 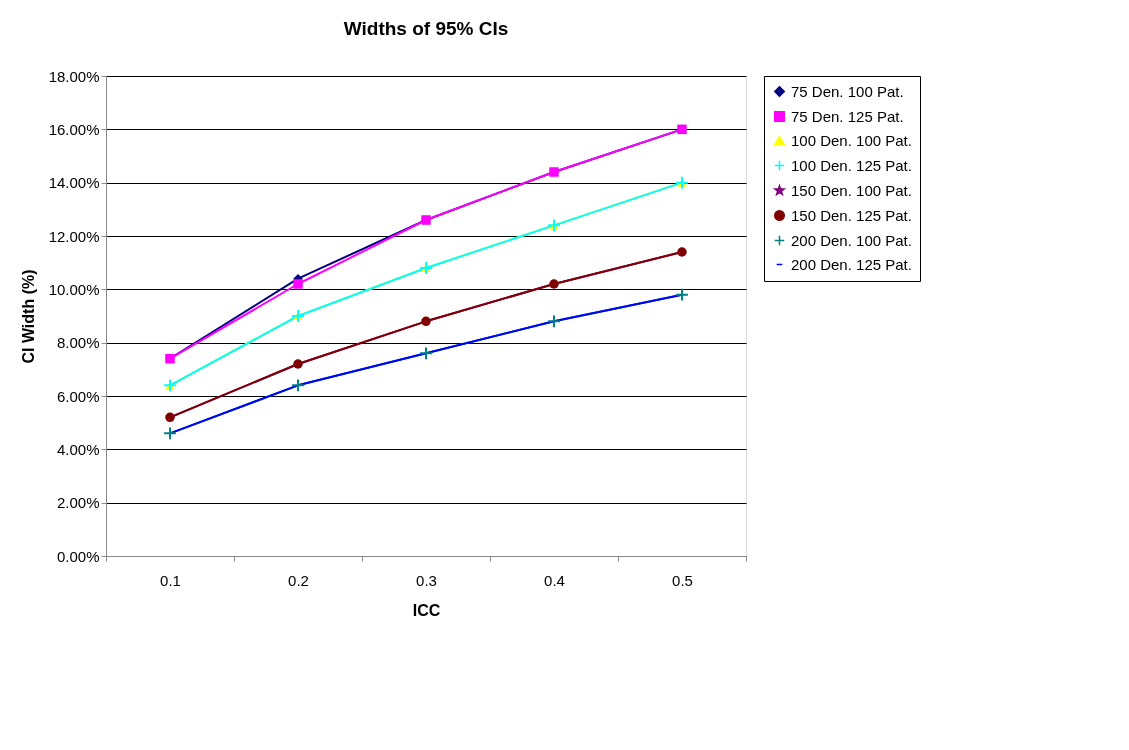 I want to click on y-tick-label: 4.00%, so click(x=78, y=449).